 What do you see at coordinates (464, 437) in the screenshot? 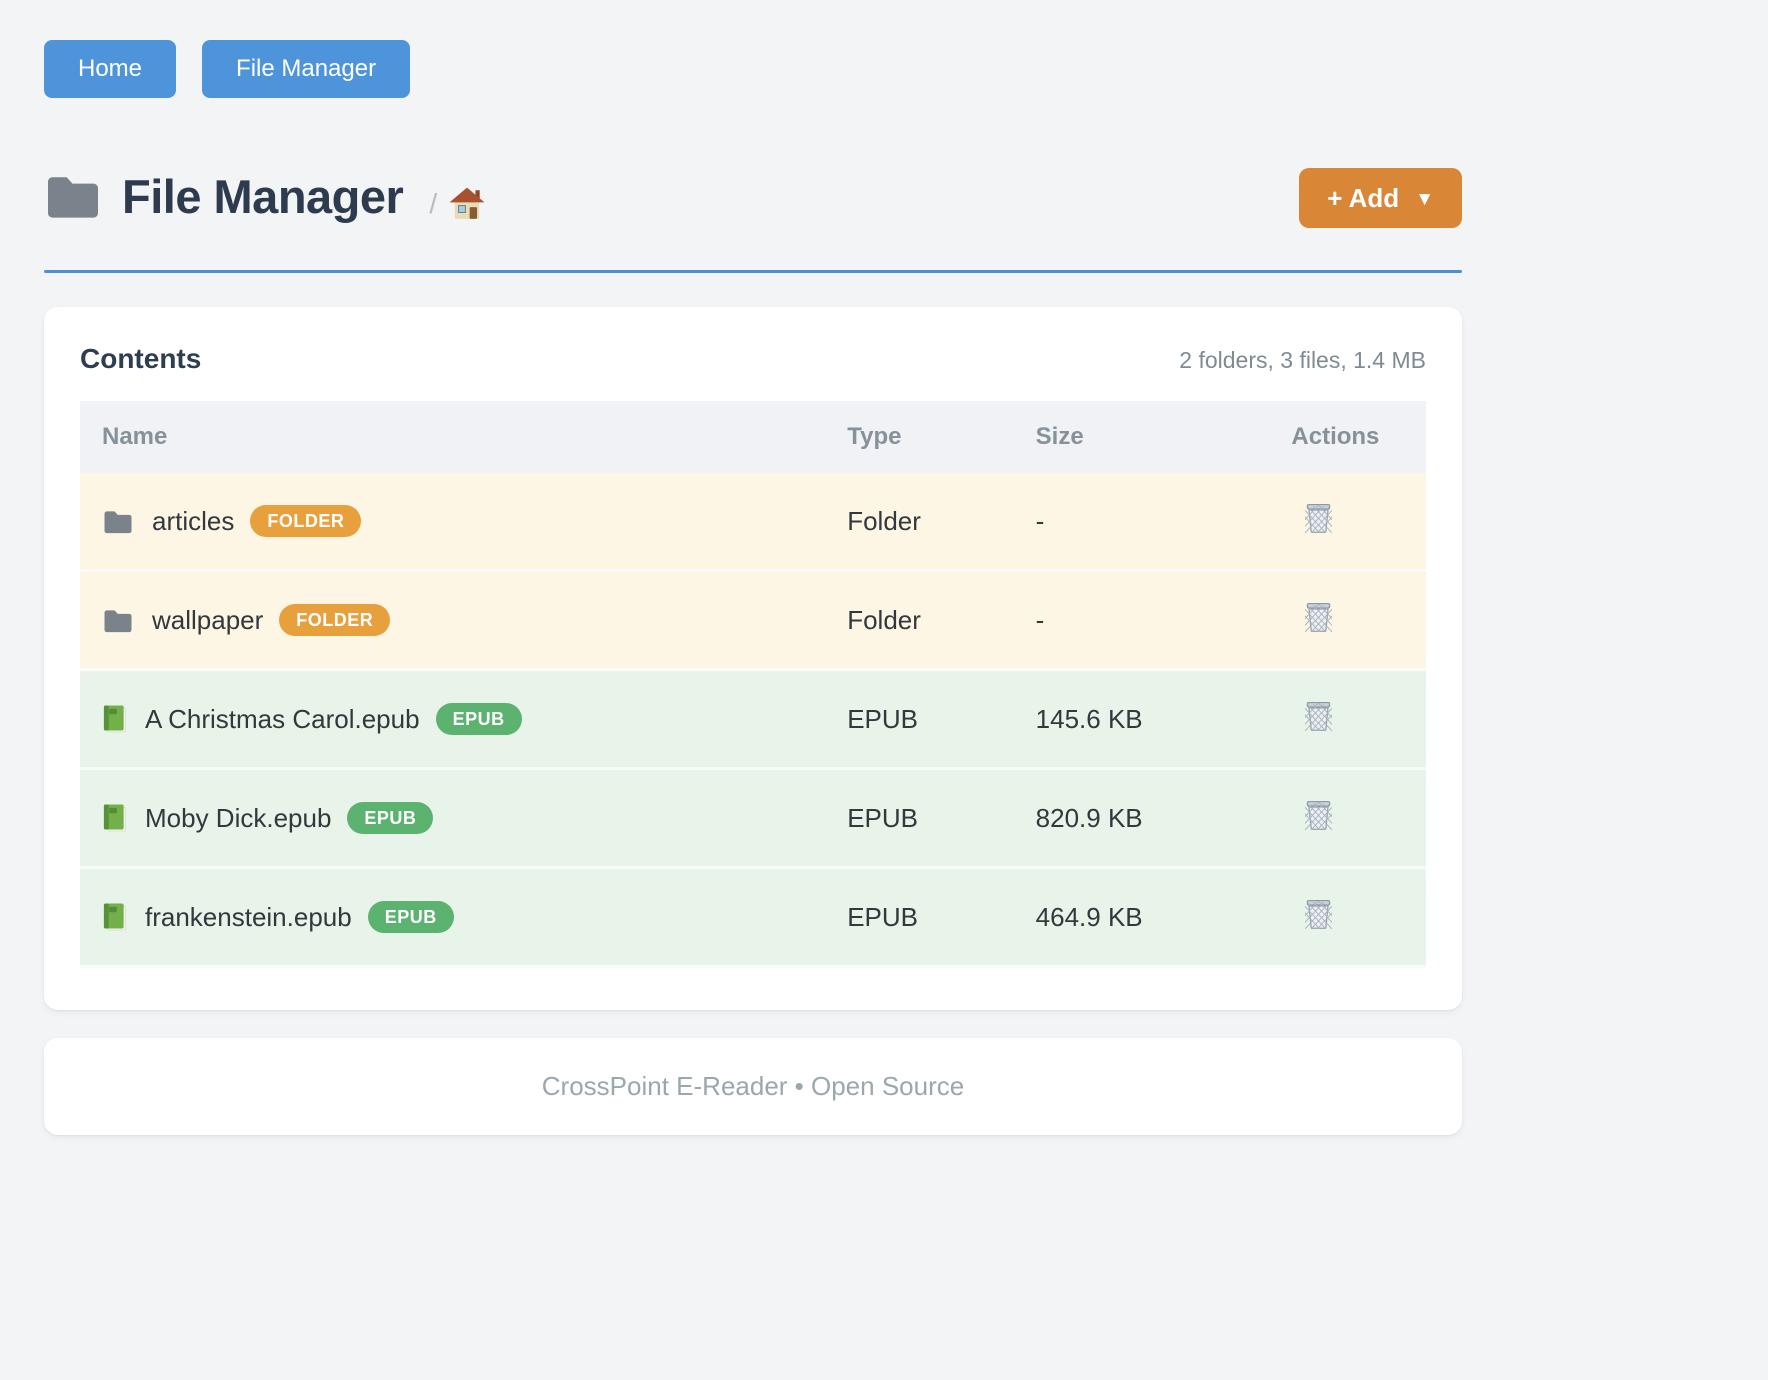
I see `column-header-name: Name` at bounding box center [464, 437].